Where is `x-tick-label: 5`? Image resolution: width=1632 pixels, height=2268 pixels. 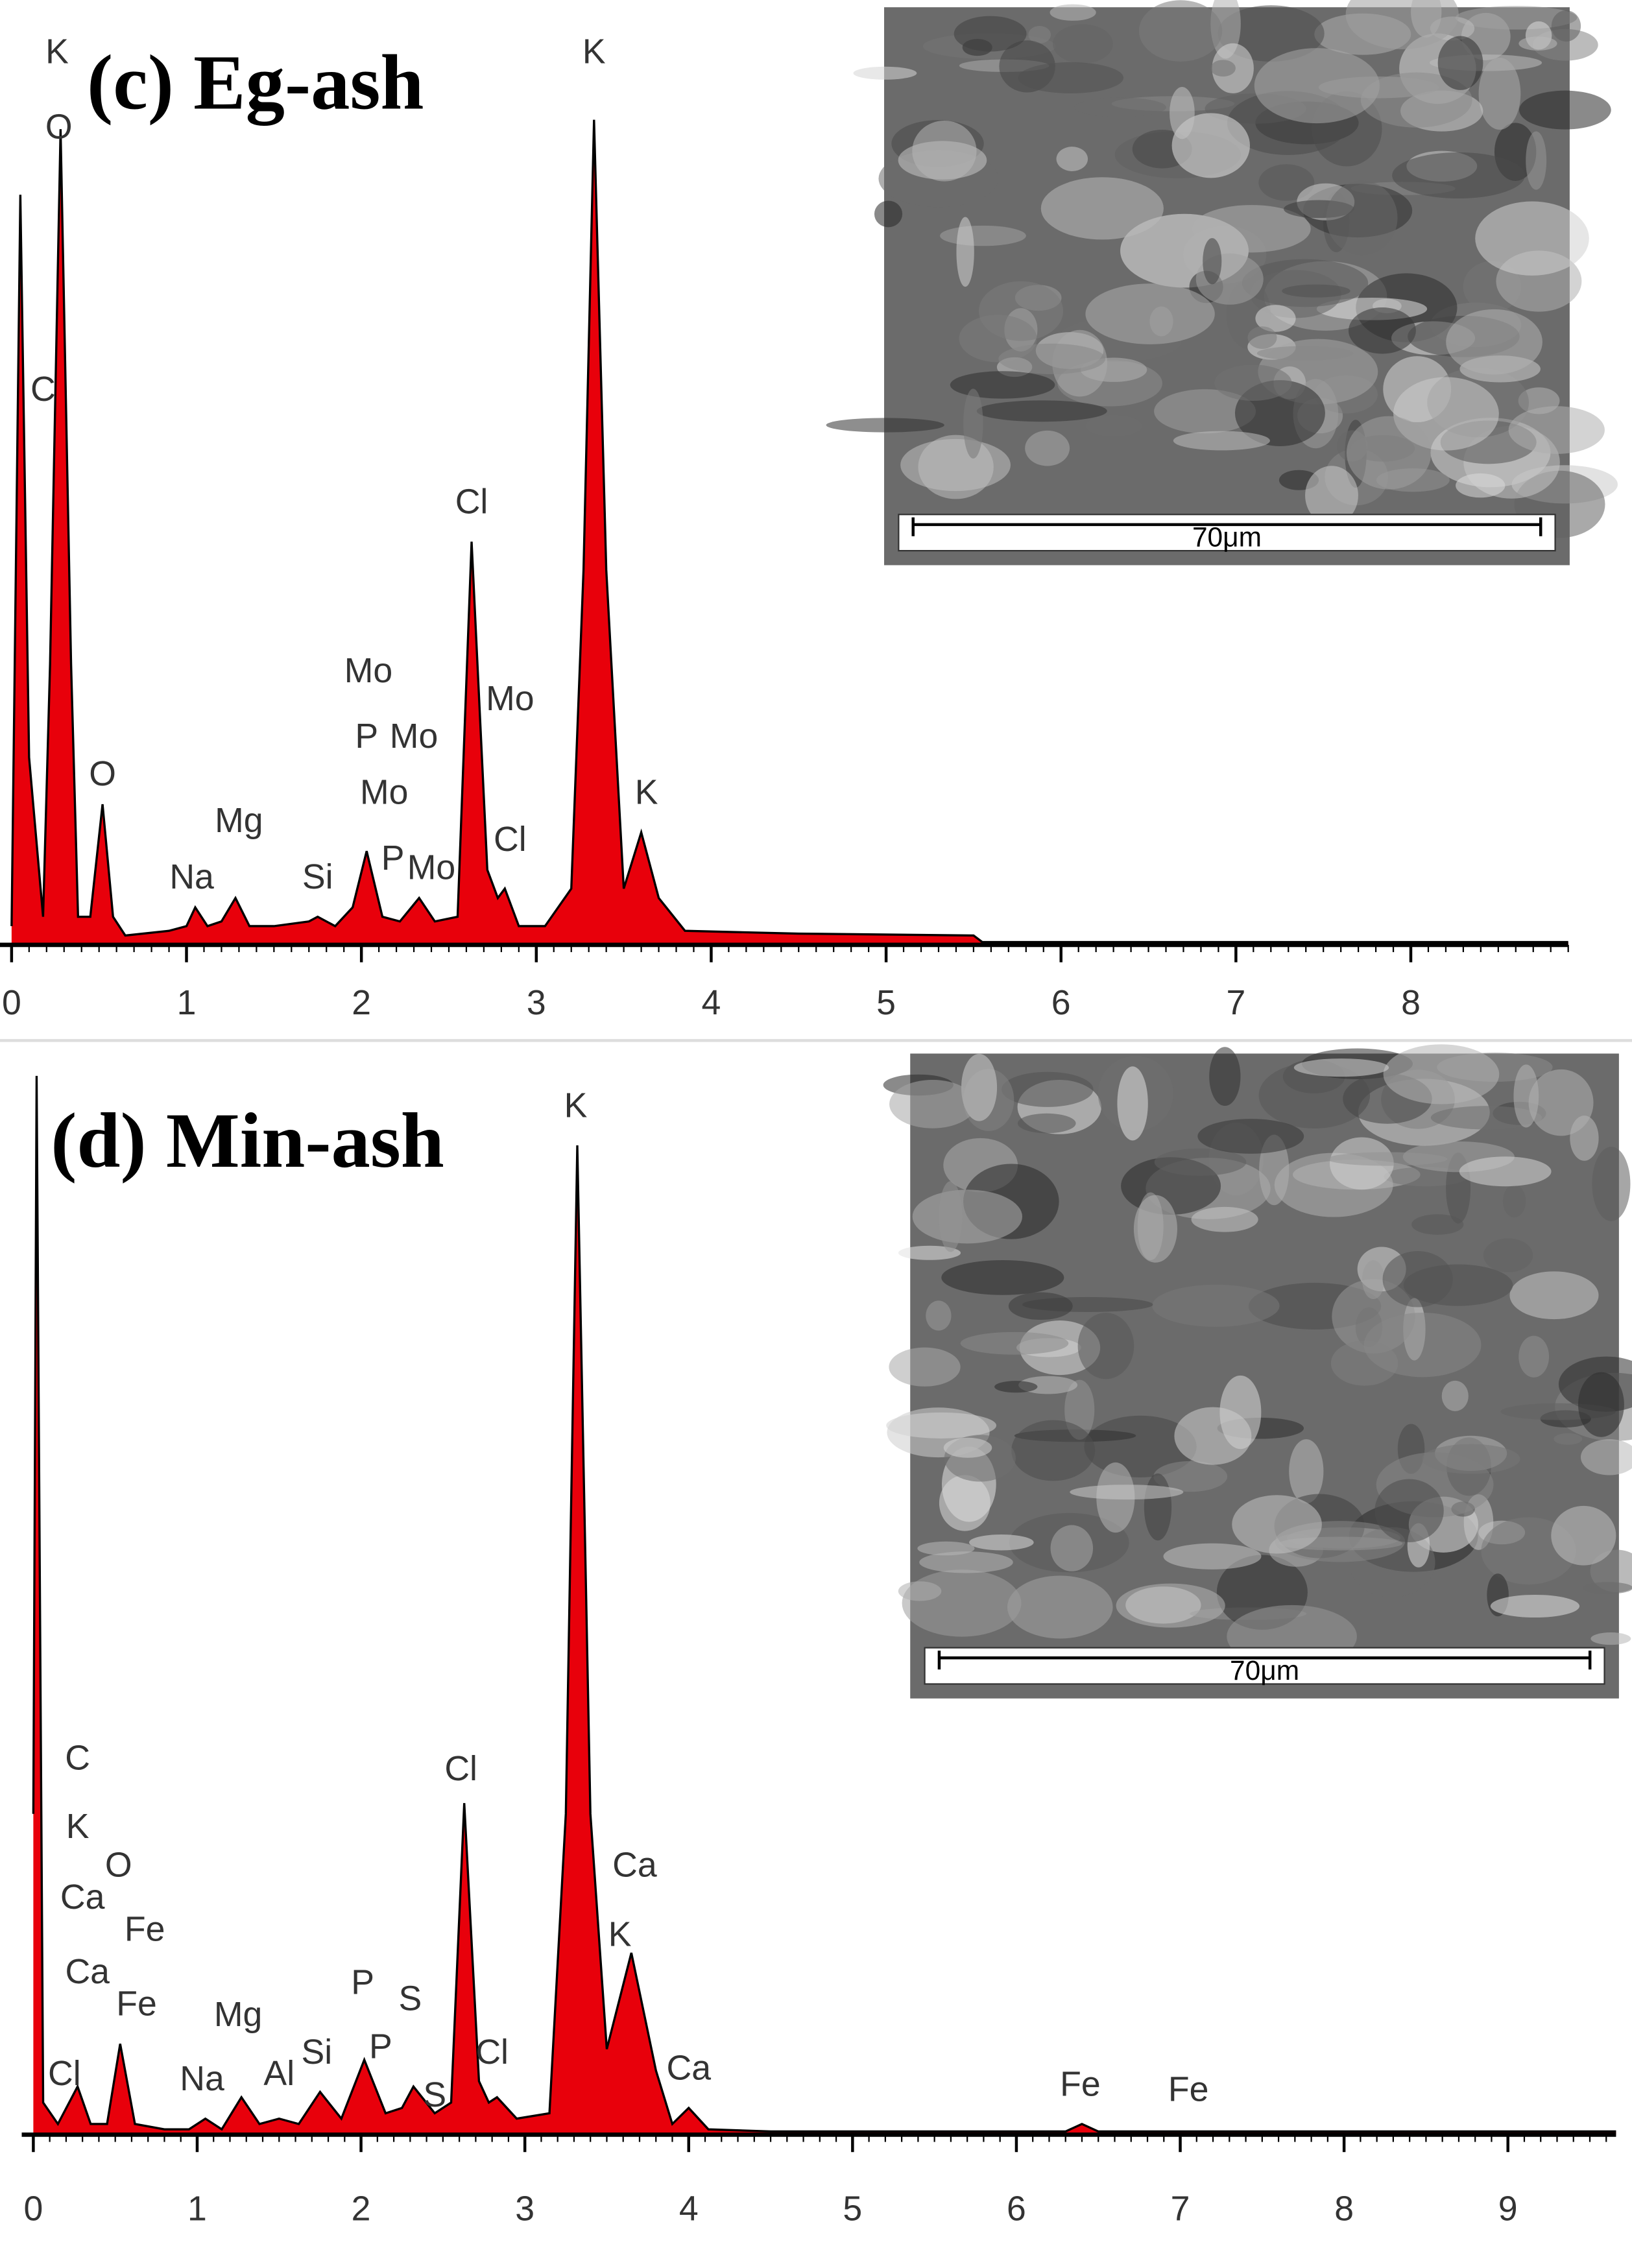
x-tick-label: 5 is located at coordinates (853, 2208).